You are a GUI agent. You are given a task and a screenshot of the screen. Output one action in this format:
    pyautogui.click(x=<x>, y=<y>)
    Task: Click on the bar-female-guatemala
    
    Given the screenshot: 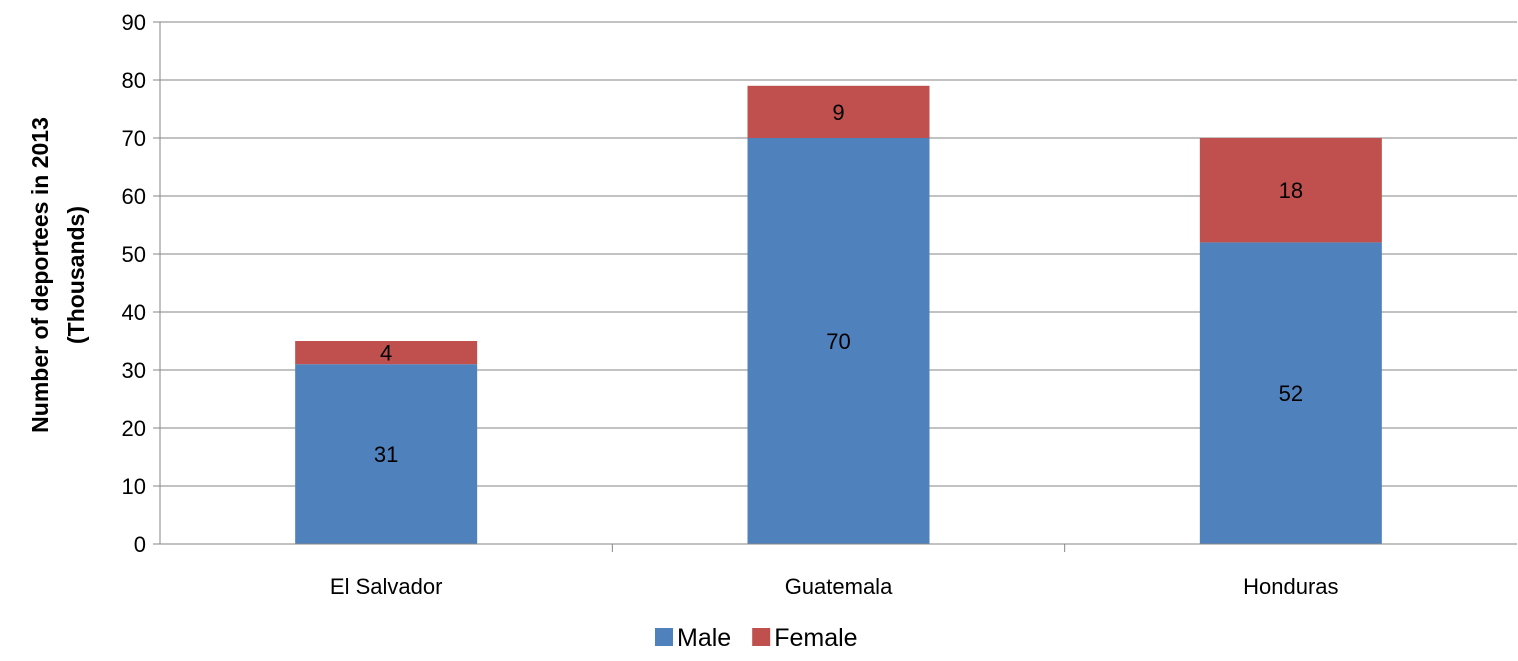 What is the action you would take?
    pyautogui.click(x=838, y=111)
    